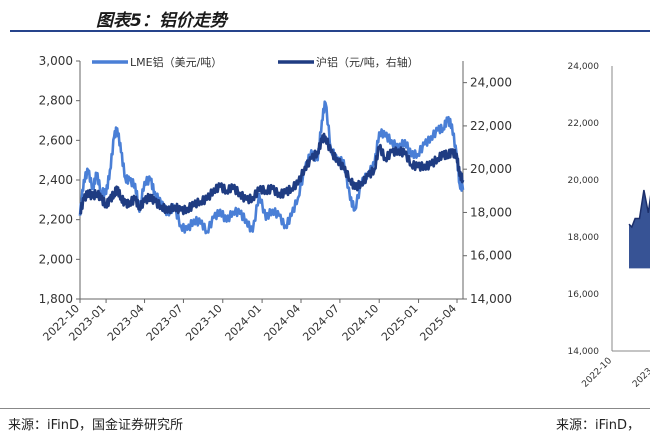 The height and width of the screenshot is (438, 650). I want to click on right-y-tick-label: 20,000, so click(491, 169).